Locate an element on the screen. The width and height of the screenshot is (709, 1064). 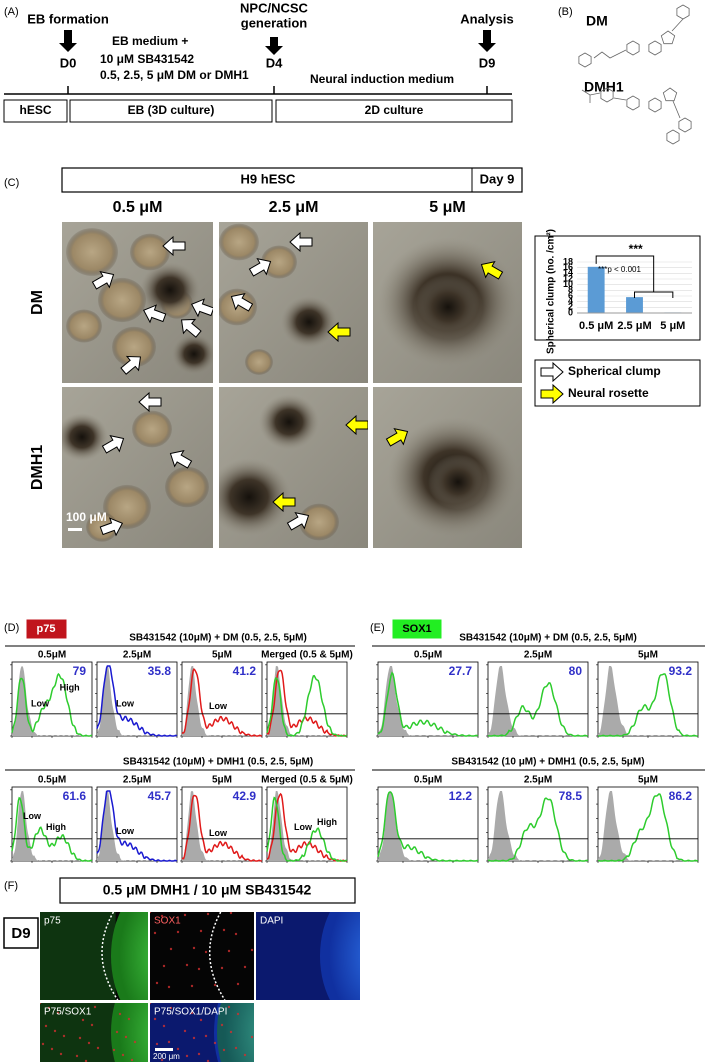
annotation: *** is located at coordinates (636, 249).